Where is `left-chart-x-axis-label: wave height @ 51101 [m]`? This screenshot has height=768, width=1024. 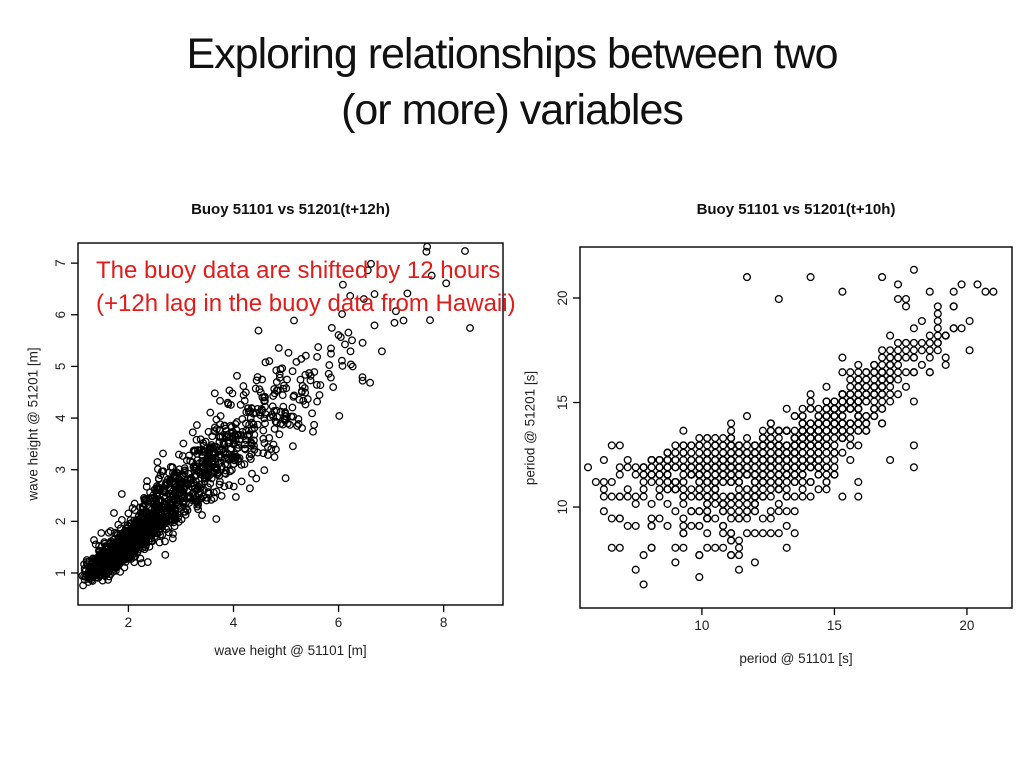 left-chart-x-axis-label: wave height @ 51101 [m] is located at coordinates (290, 650).